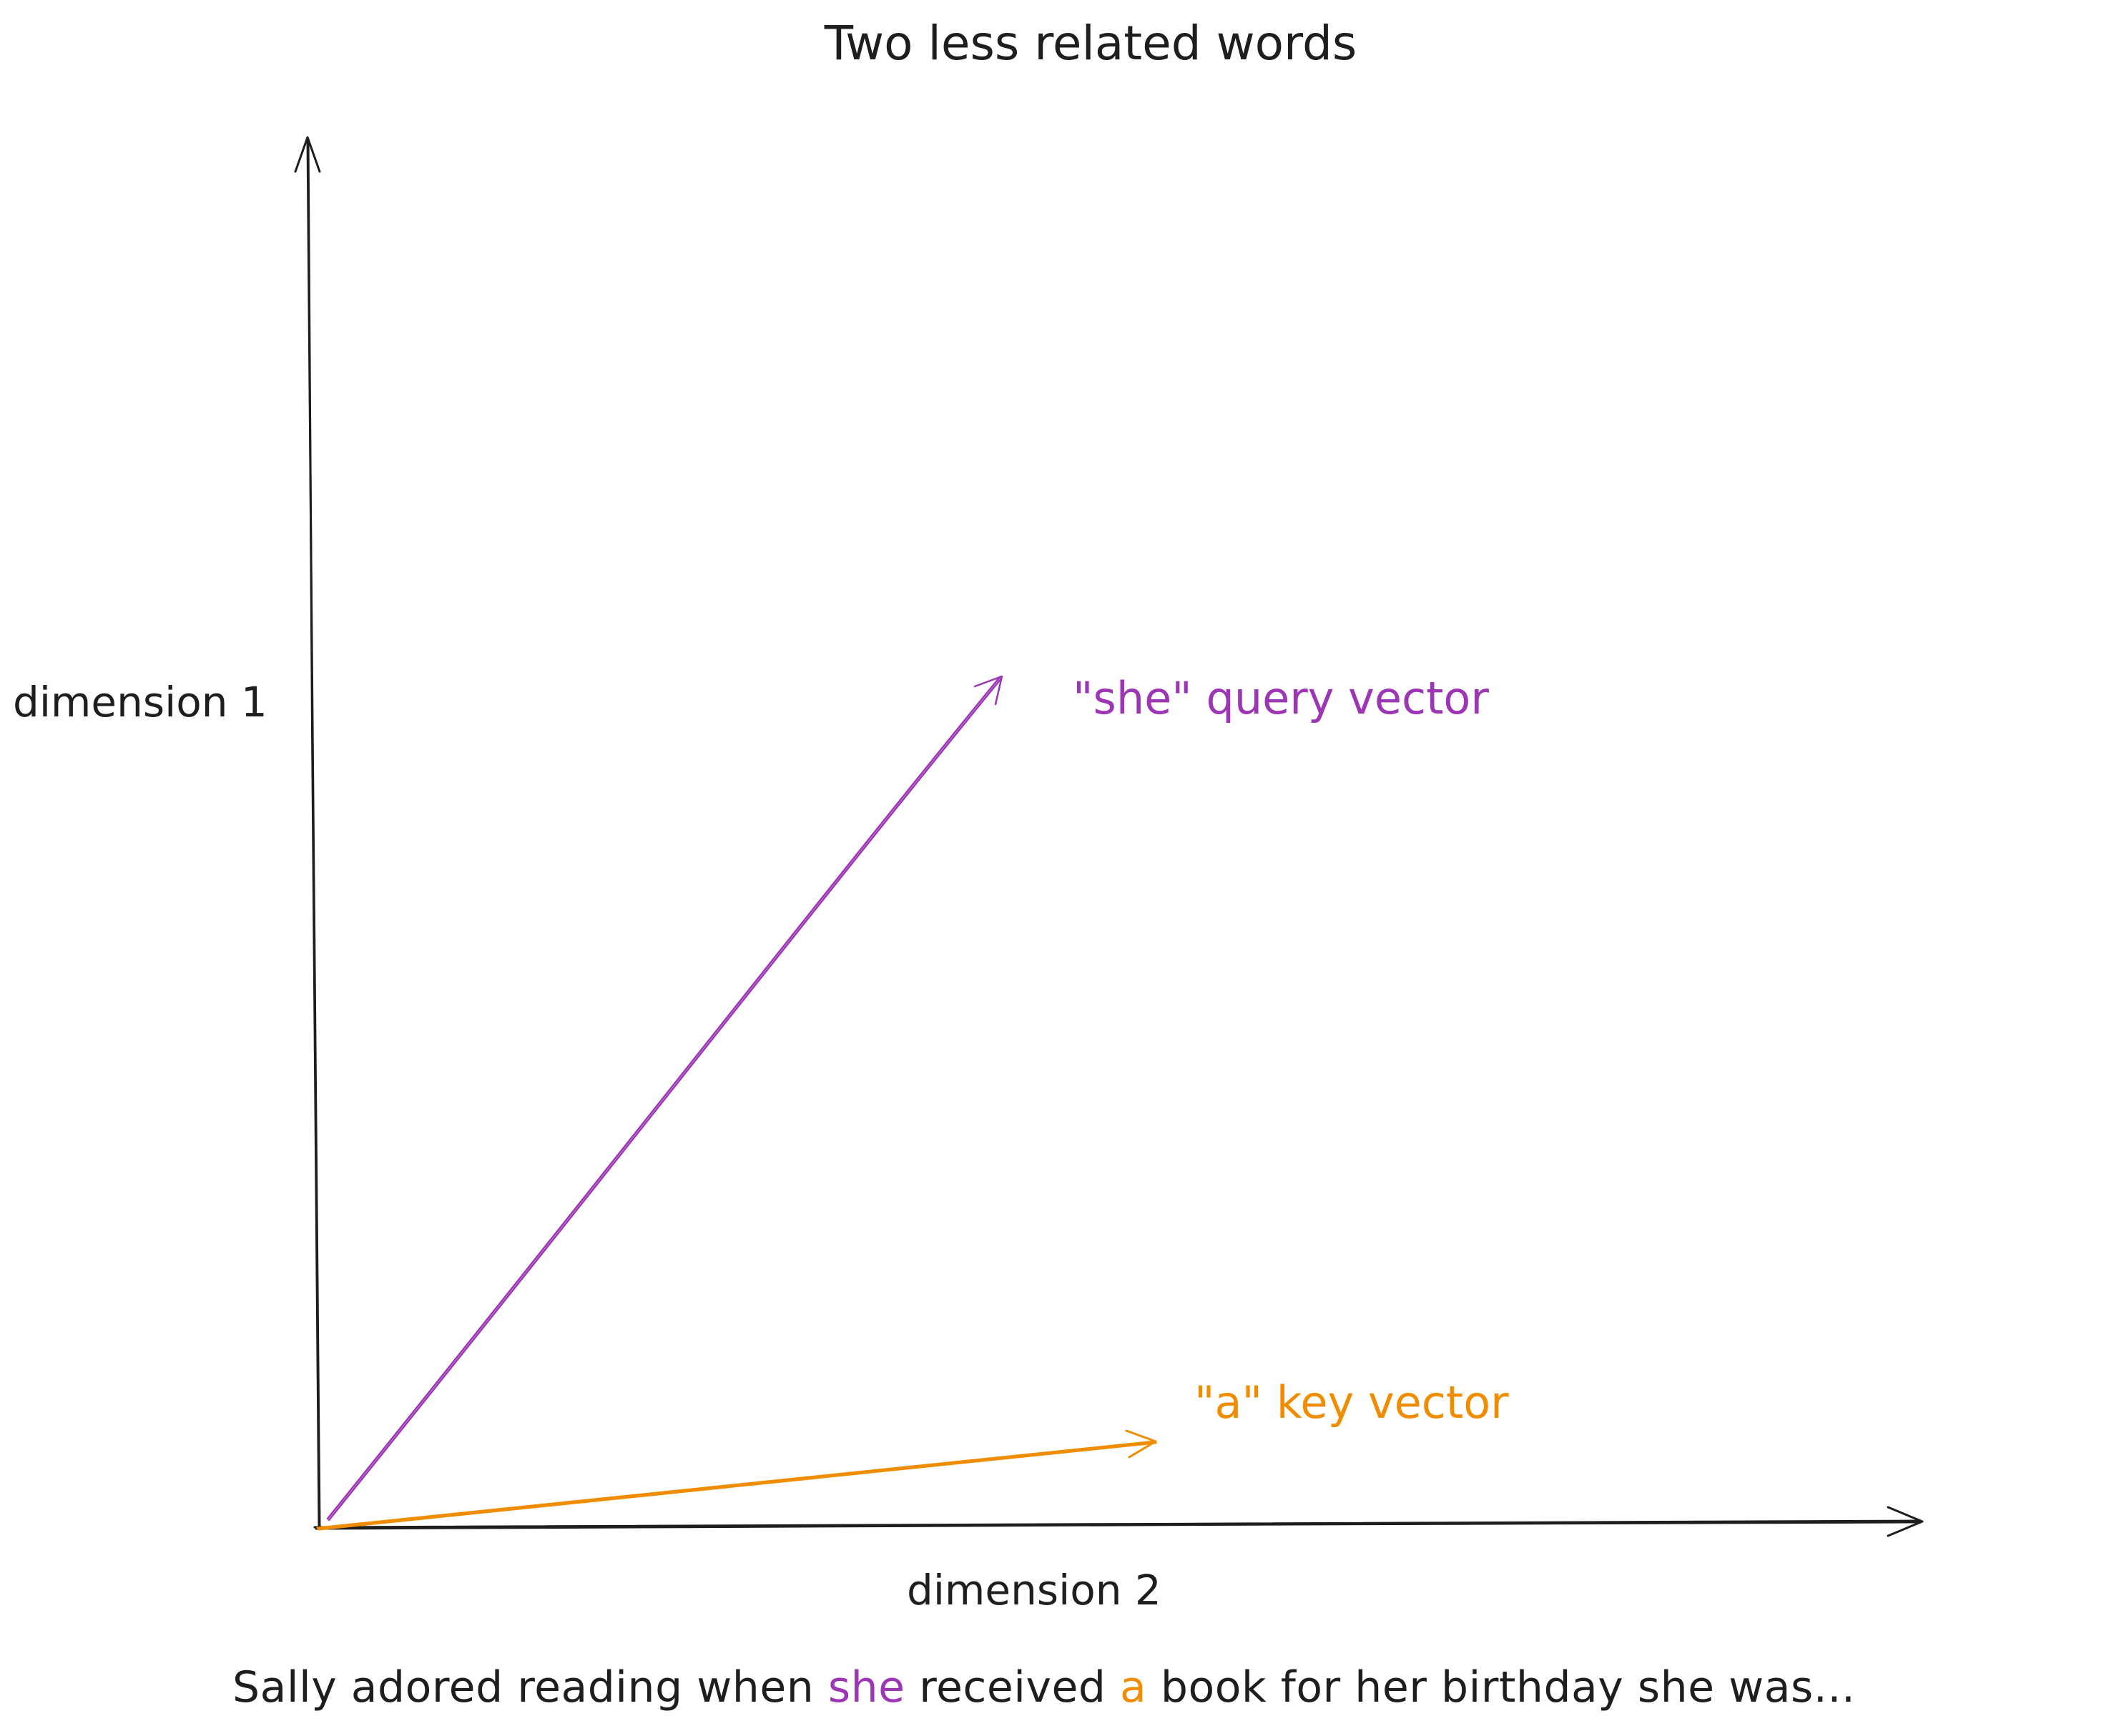  I want to click on sentence-highlight-she: she, so click(866, 1687).